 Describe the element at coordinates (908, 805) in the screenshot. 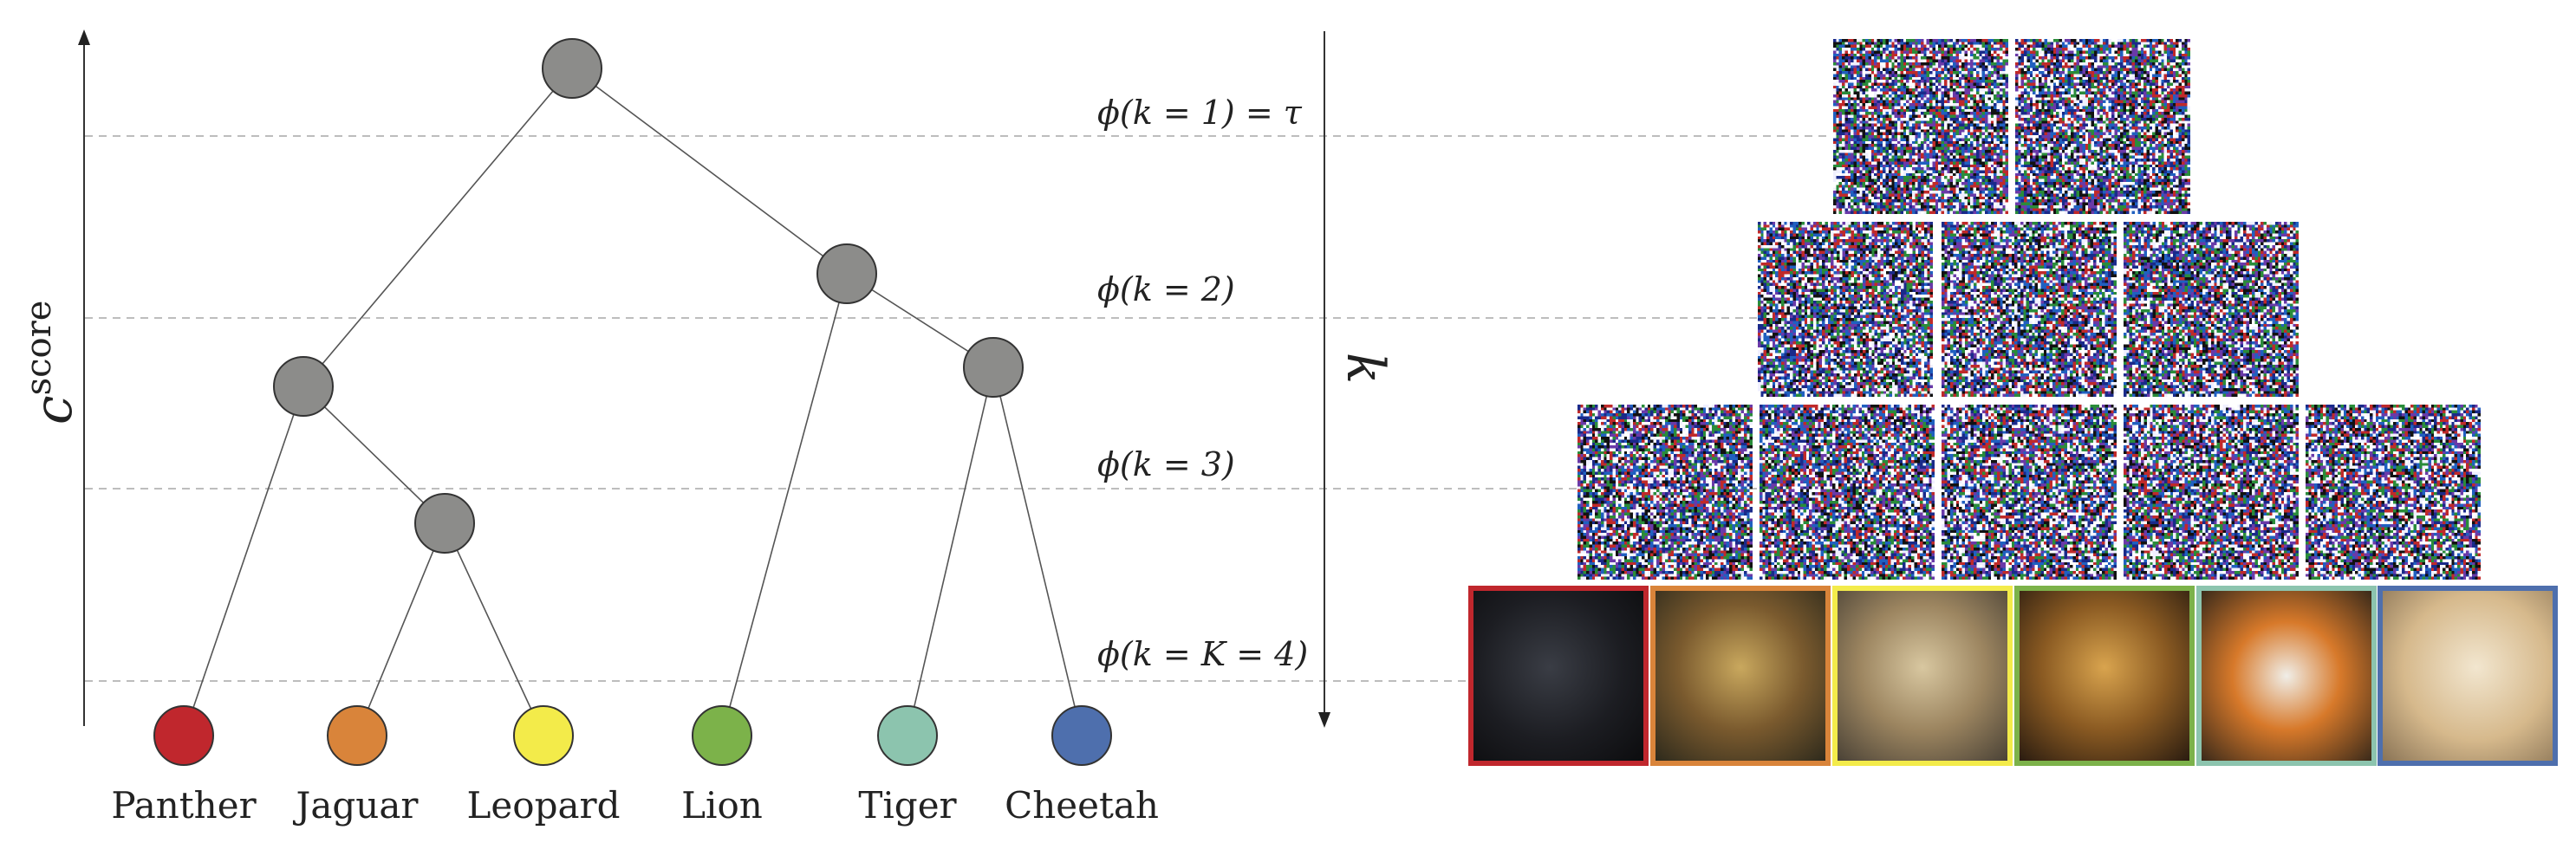

I see `leaf-label-tiger: Tiger` at that location.